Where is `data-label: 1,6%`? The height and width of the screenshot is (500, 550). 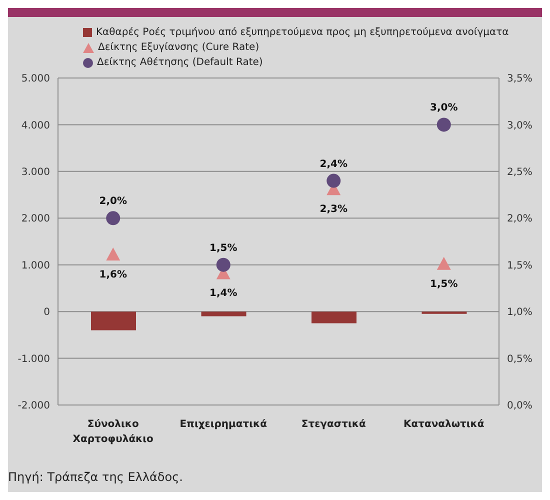 data-label: 1,6% is located at coordinates (113, 275).